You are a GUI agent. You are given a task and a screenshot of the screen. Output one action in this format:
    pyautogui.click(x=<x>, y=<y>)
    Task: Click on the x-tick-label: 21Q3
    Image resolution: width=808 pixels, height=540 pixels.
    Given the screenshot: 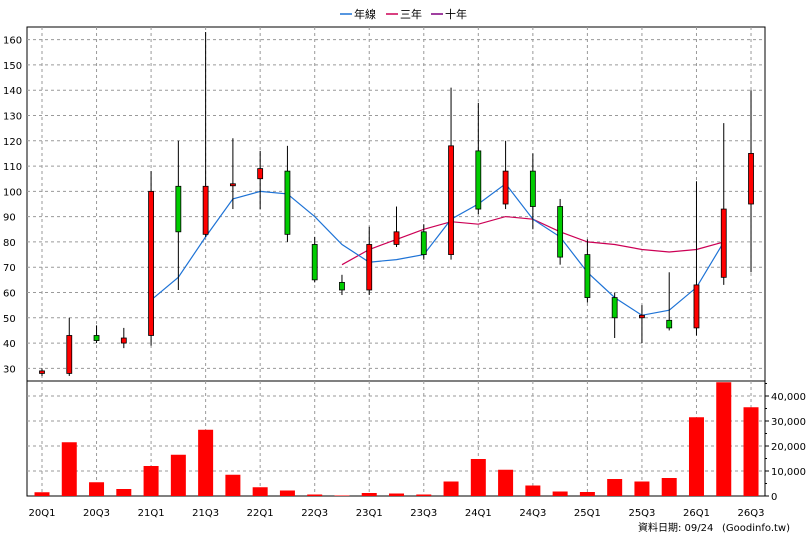 What is the action you would take?
    pyautogui.click(x=205, y=513)
    